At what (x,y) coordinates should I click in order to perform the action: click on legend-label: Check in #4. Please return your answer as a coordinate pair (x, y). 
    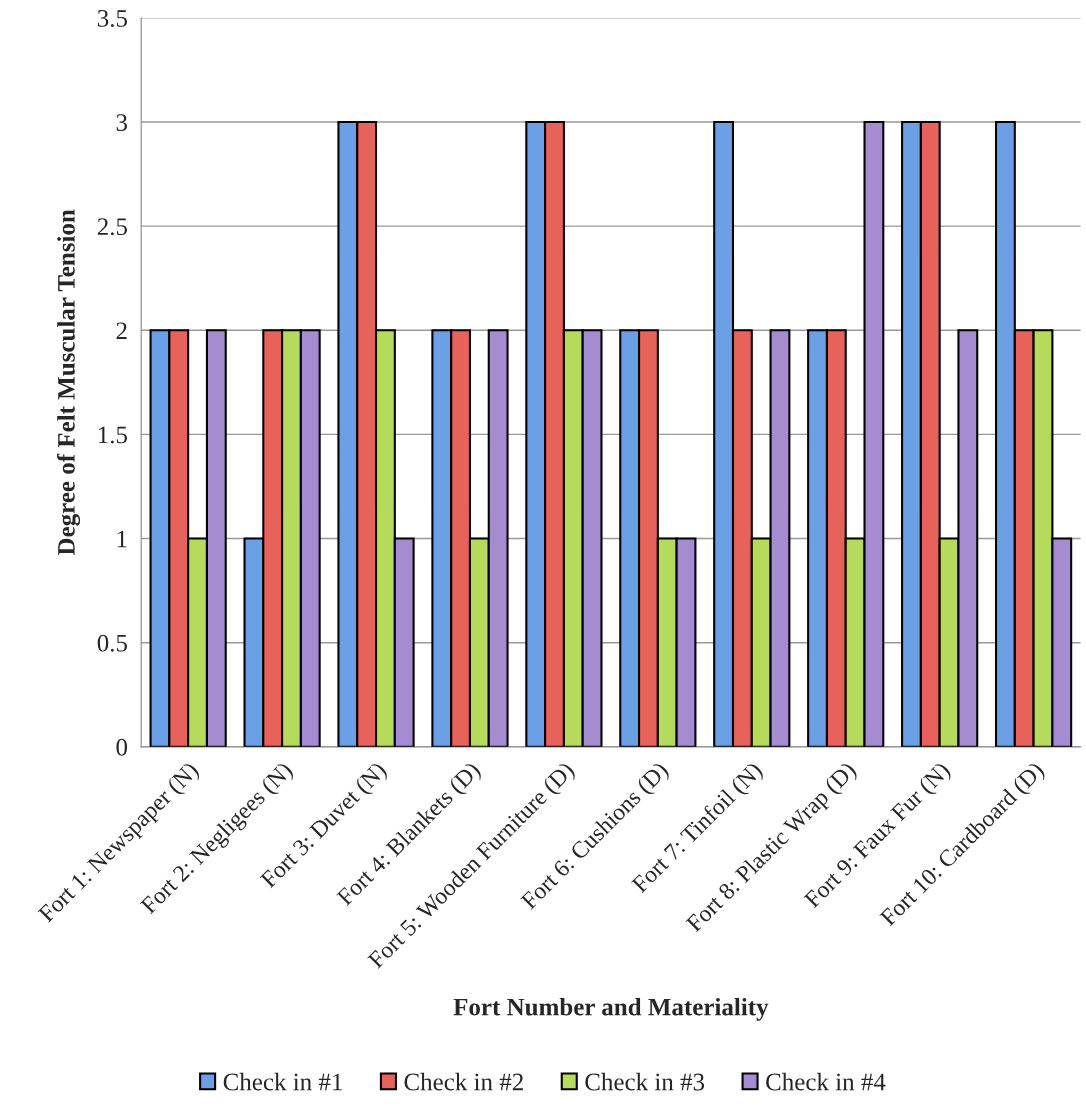
    Looking at the image, I should click on (826, 1081).